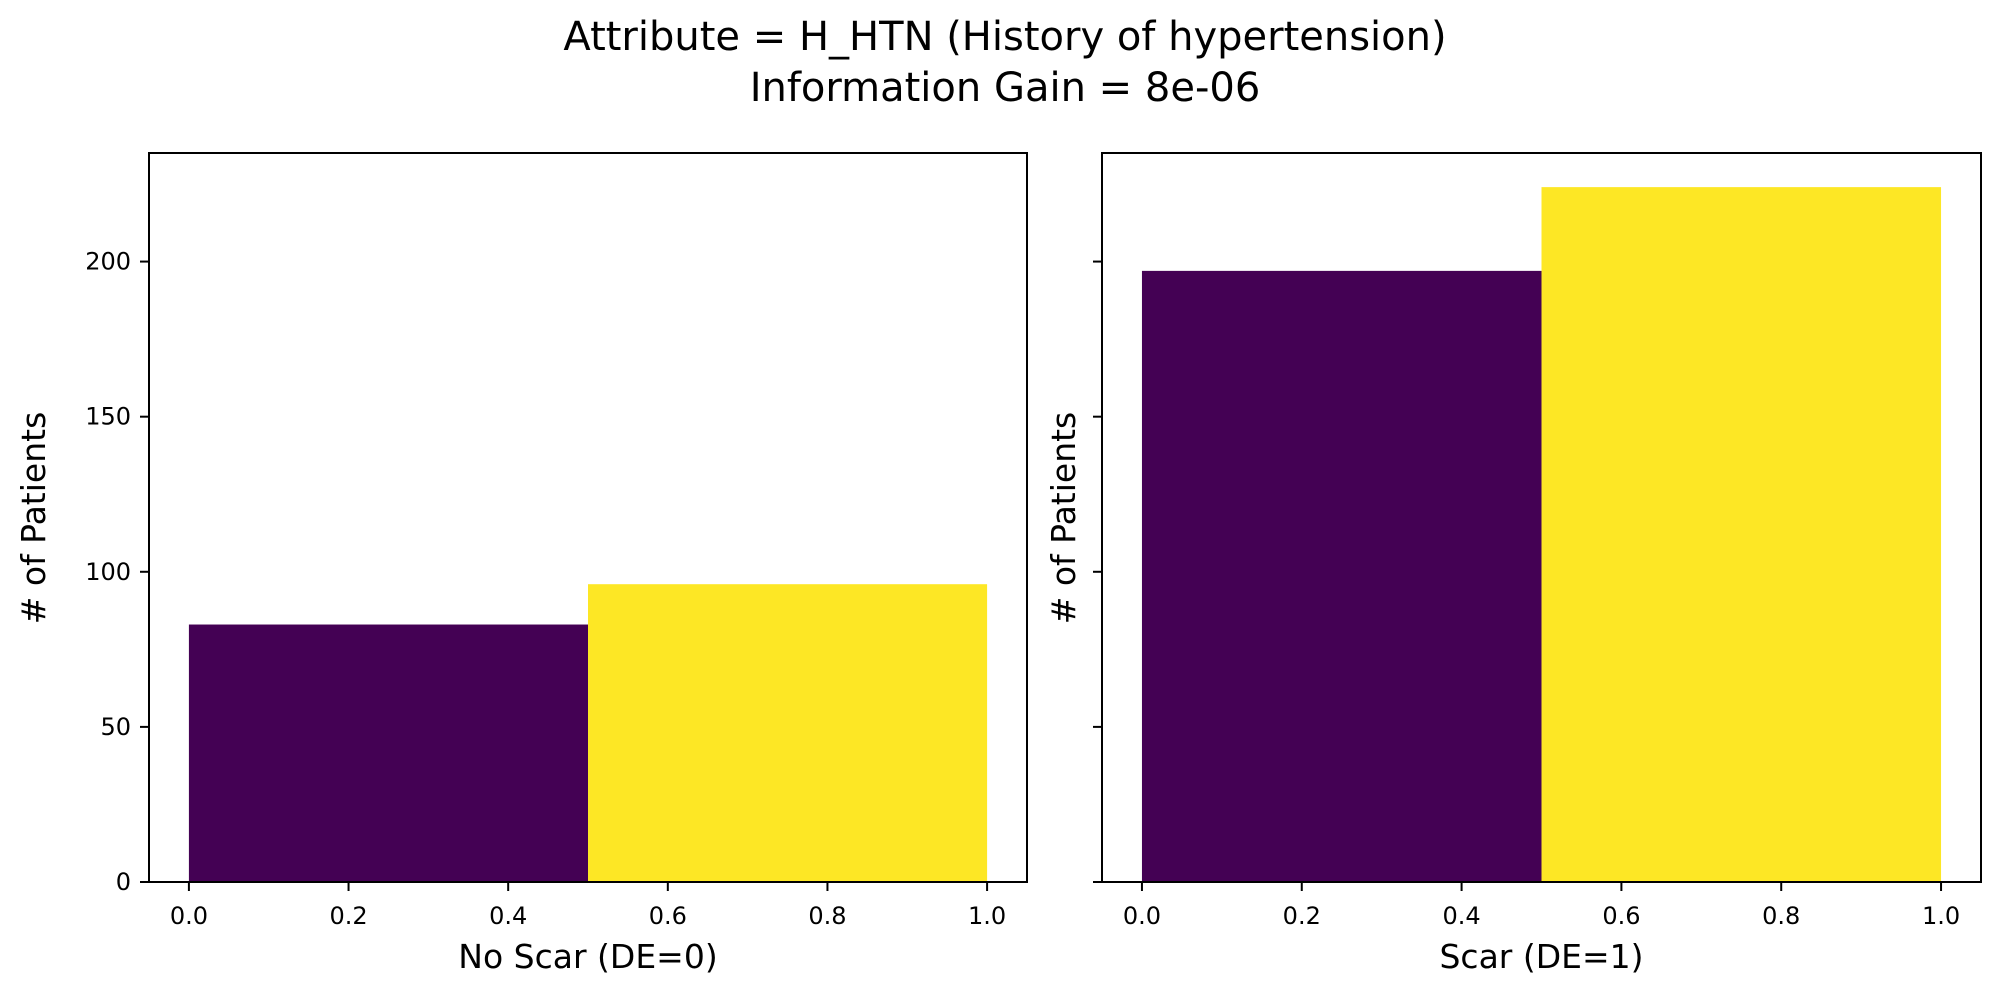 The height and width of the screenshot is (1000, 2000). Describe the element at coordinates (108, 572) in the screenshot. I see `y-tick-label: 100` at that location.